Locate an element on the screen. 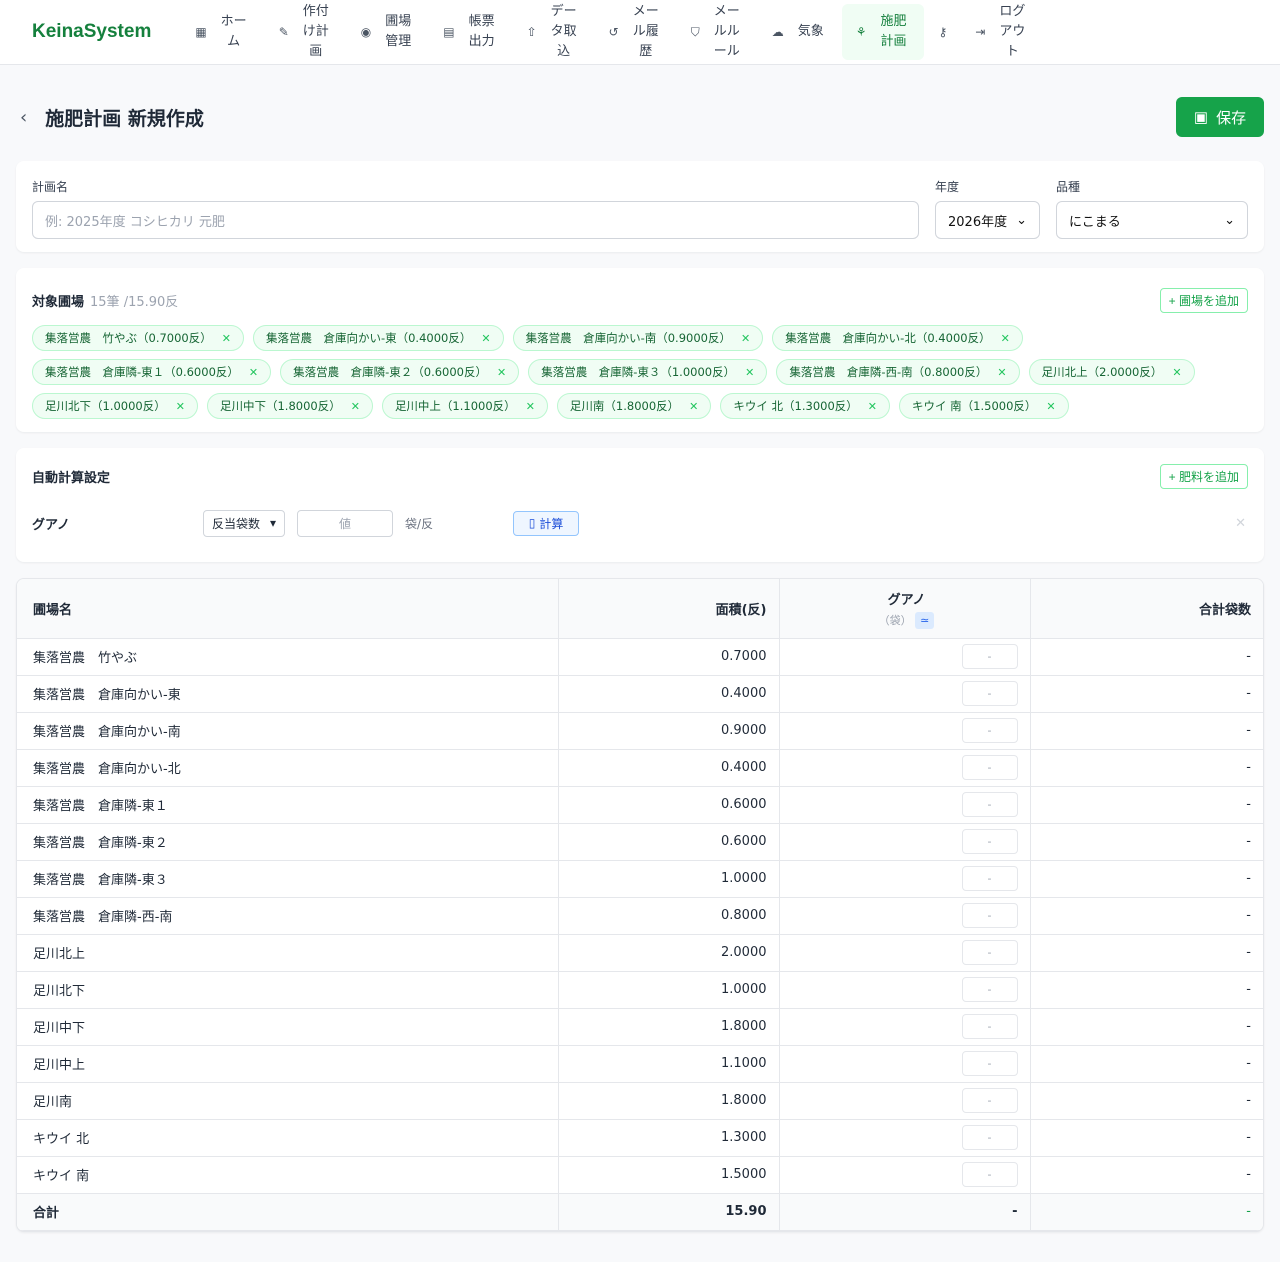 Image resolution: width=1280 pixels, height=1262 pixels. variety-label: 品種 is located at coordinates (1068, 187).